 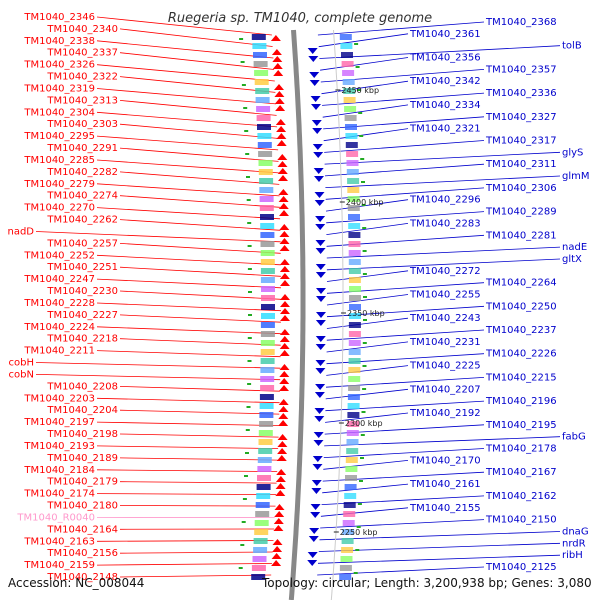 I want to click on forward-gene-label: TM1040_2262, so click(x=82, y=220).